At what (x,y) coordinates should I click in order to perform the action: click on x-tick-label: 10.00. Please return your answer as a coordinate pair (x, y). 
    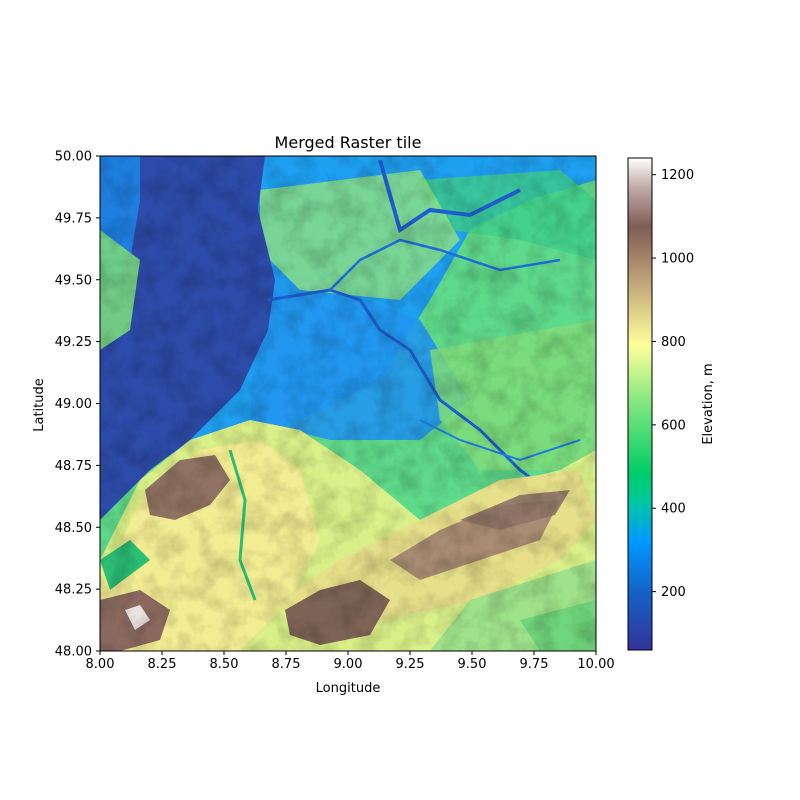
    Looking at the image, I should click on (595, 664).